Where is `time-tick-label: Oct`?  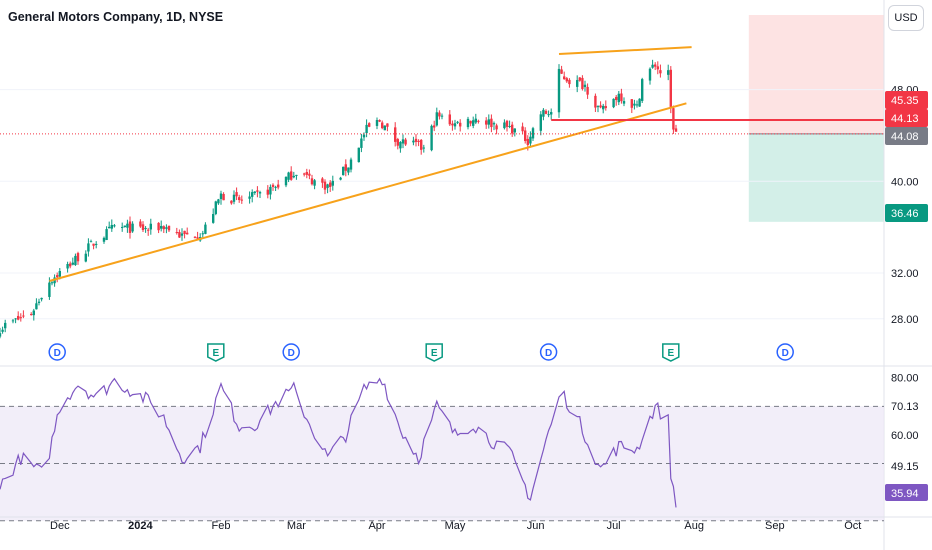
time-tick-label: Oct is located at coordinates (852, 526).